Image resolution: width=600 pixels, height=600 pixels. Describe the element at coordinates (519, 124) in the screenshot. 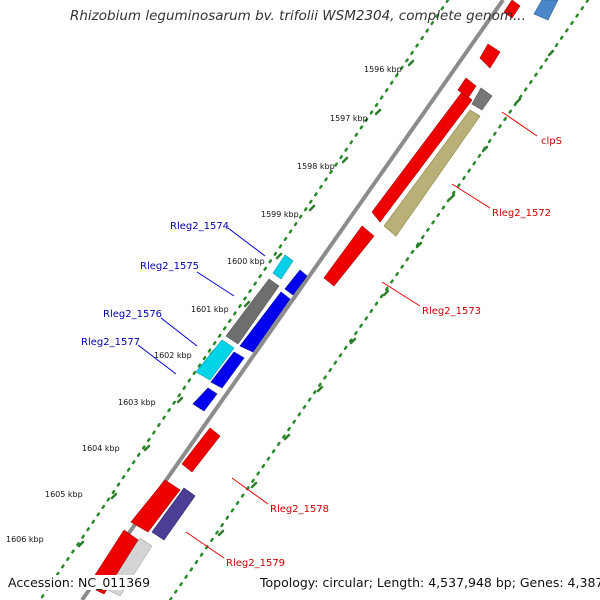

I see `leader-clps` at that location.